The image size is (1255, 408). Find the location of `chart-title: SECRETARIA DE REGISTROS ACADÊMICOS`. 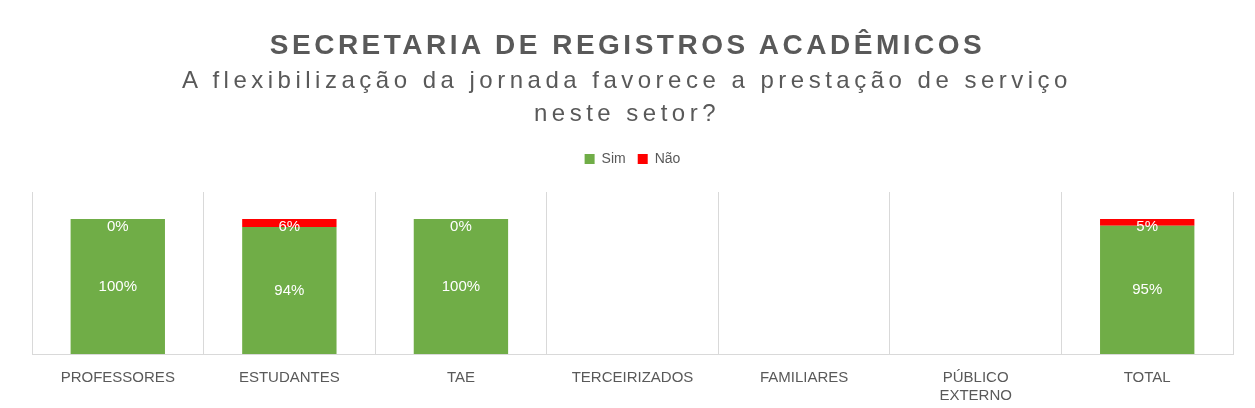

chart-title: SECRETARIA DE REGISTROS ACADÊMICOS is located at coordinates (627, 45).